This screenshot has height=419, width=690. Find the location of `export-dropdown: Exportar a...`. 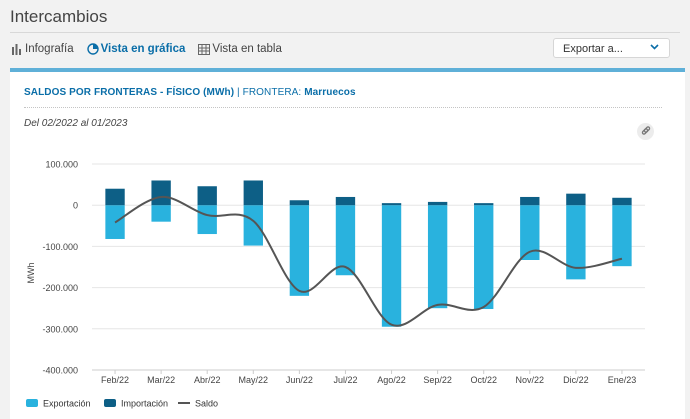

export-dropdown: Exportar a... is located at coordinates (611, 48).